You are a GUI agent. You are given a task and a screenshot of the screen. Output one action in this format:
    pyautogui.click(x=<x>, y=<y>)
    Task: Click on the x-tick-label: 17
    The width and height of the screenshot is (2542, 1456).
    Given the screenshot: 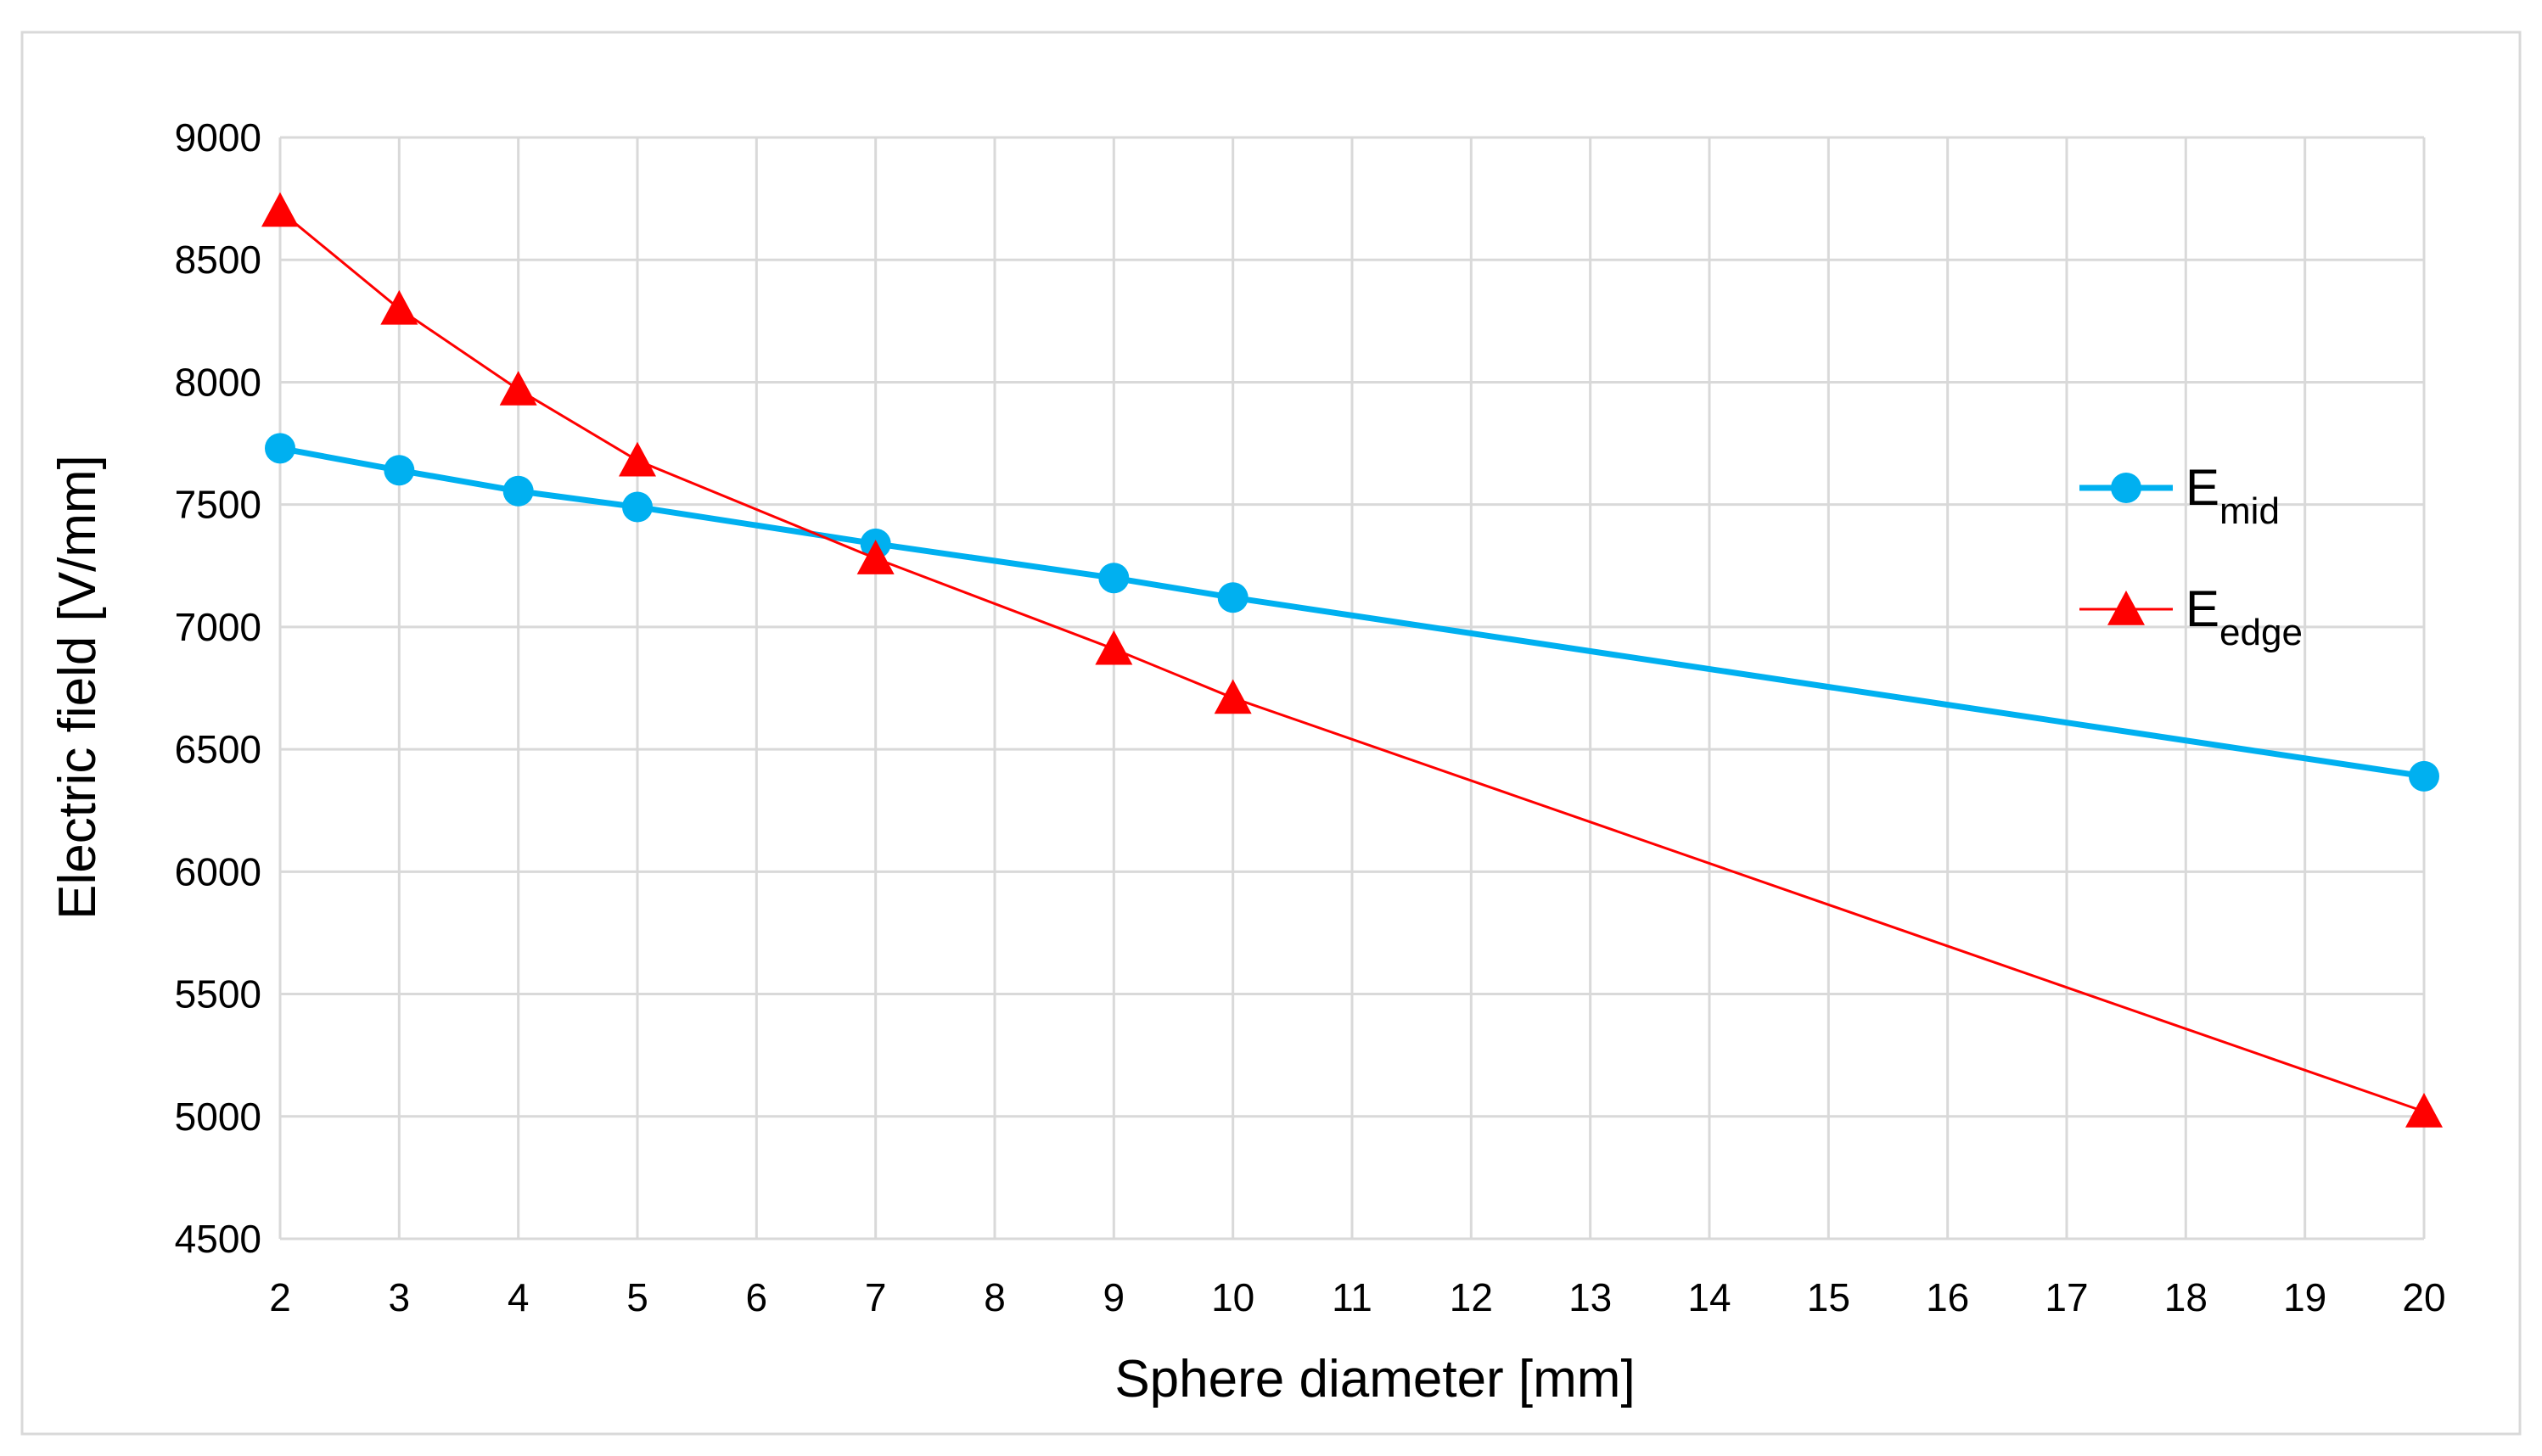 What is the action you would take?
    pyautogui.click(x=2066, y=1297)
    